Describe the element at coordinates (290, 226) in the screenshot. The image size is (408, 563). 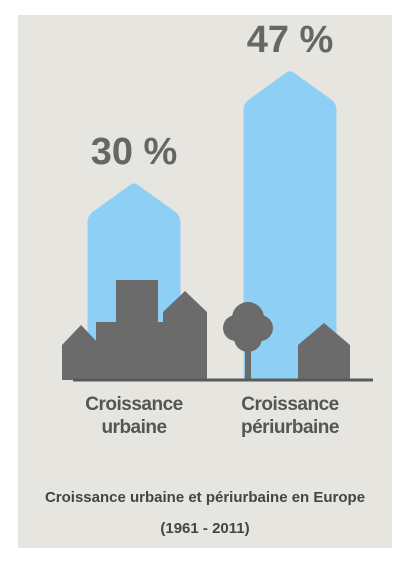
I see `arrow-bar` at that location.